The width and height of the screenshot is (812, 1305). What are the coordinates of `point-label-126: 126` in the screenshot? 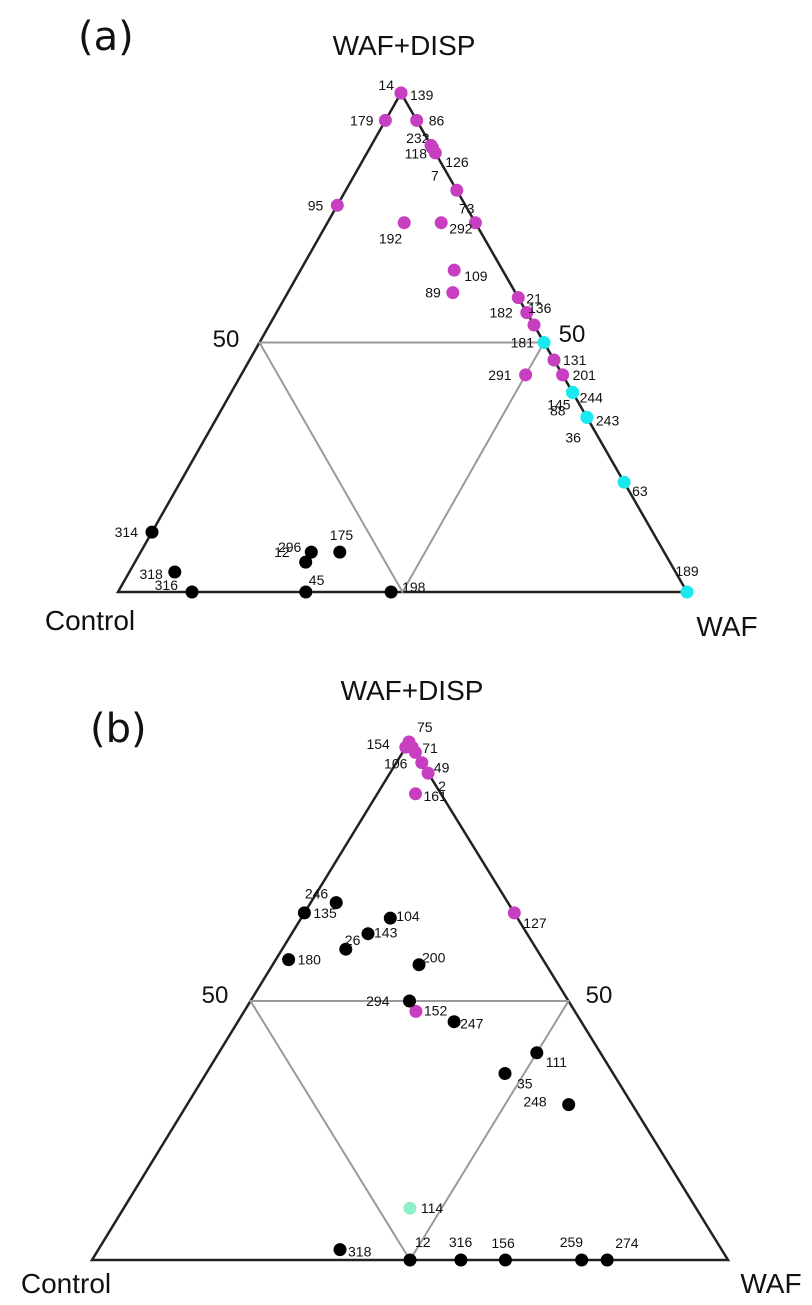 It's located at (457, 162).